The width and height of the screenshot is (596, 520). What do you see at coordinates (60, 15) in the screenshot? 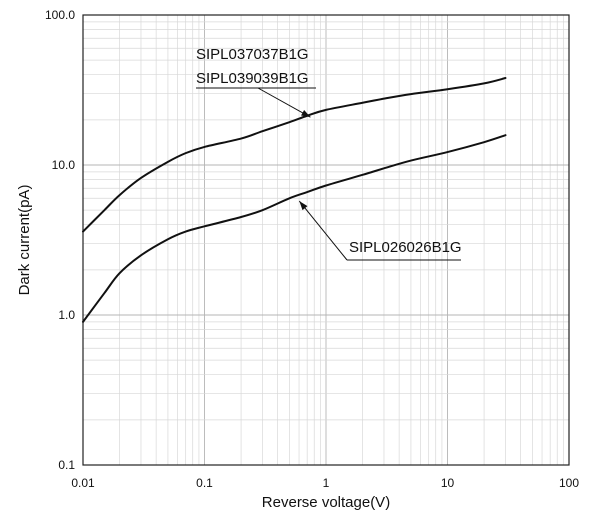
I see `y-tick-label: 100.0` at bounding box center [60, 15].